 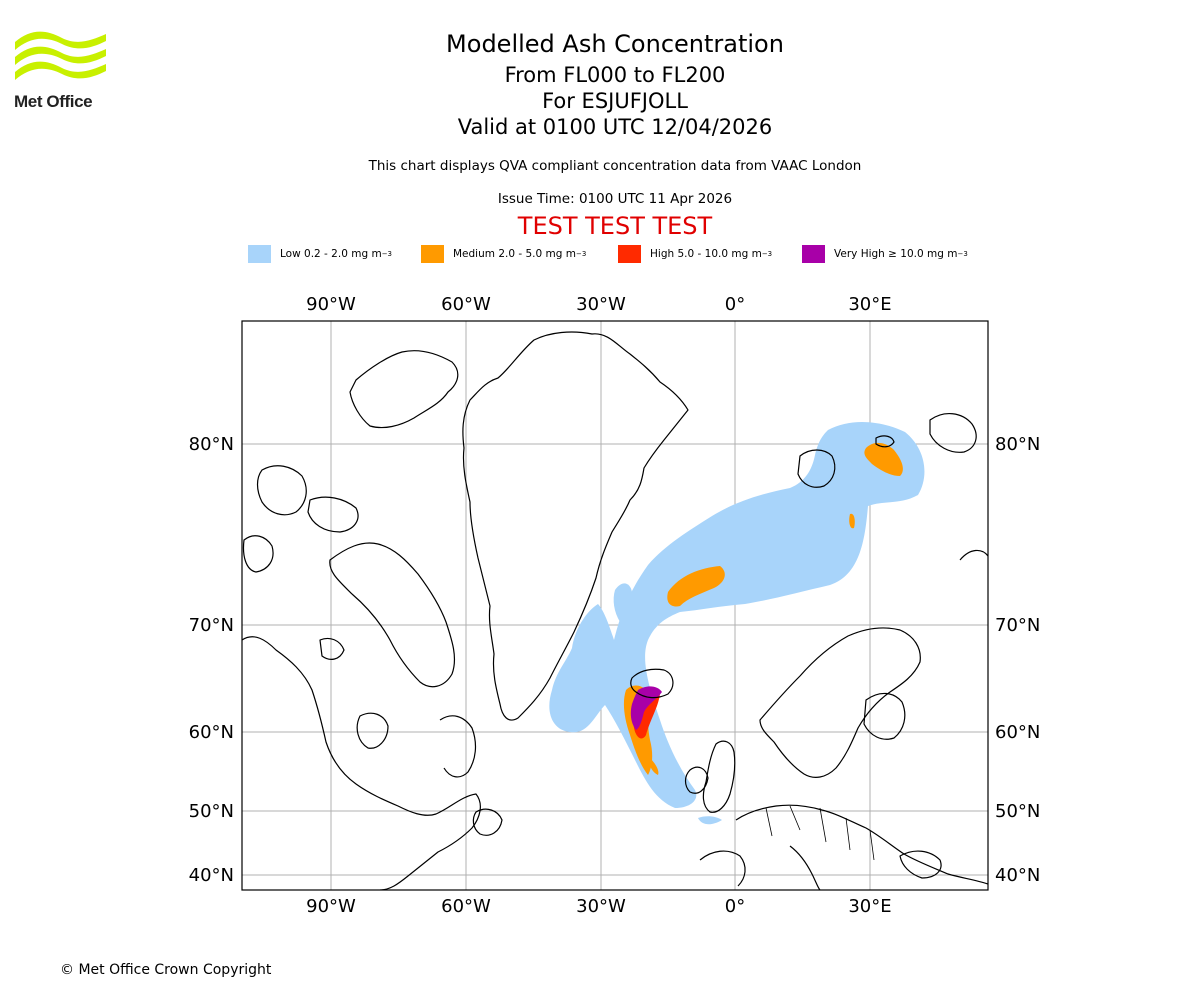 What do you see at coordinates (920, 864) in the screenshot?
I see `coast-black-sea` at bounding box center [920, 864].